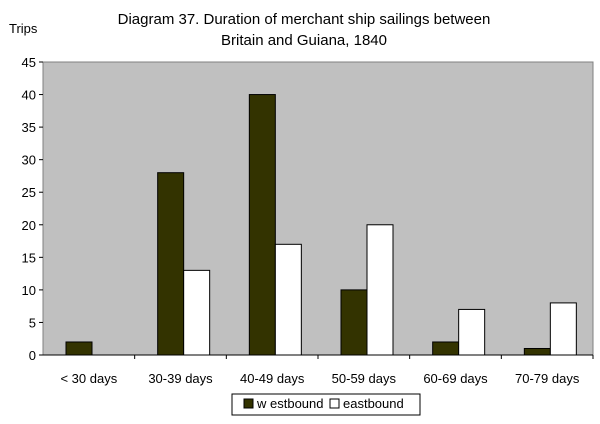  I want to click on x-tick-label: 40-49 days, so click(272, 378).